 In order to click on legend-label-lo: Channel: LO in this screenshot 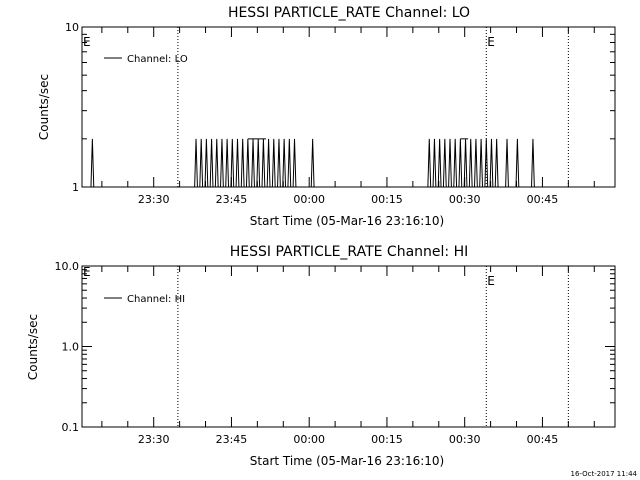, I will do `click(157, 59)`.